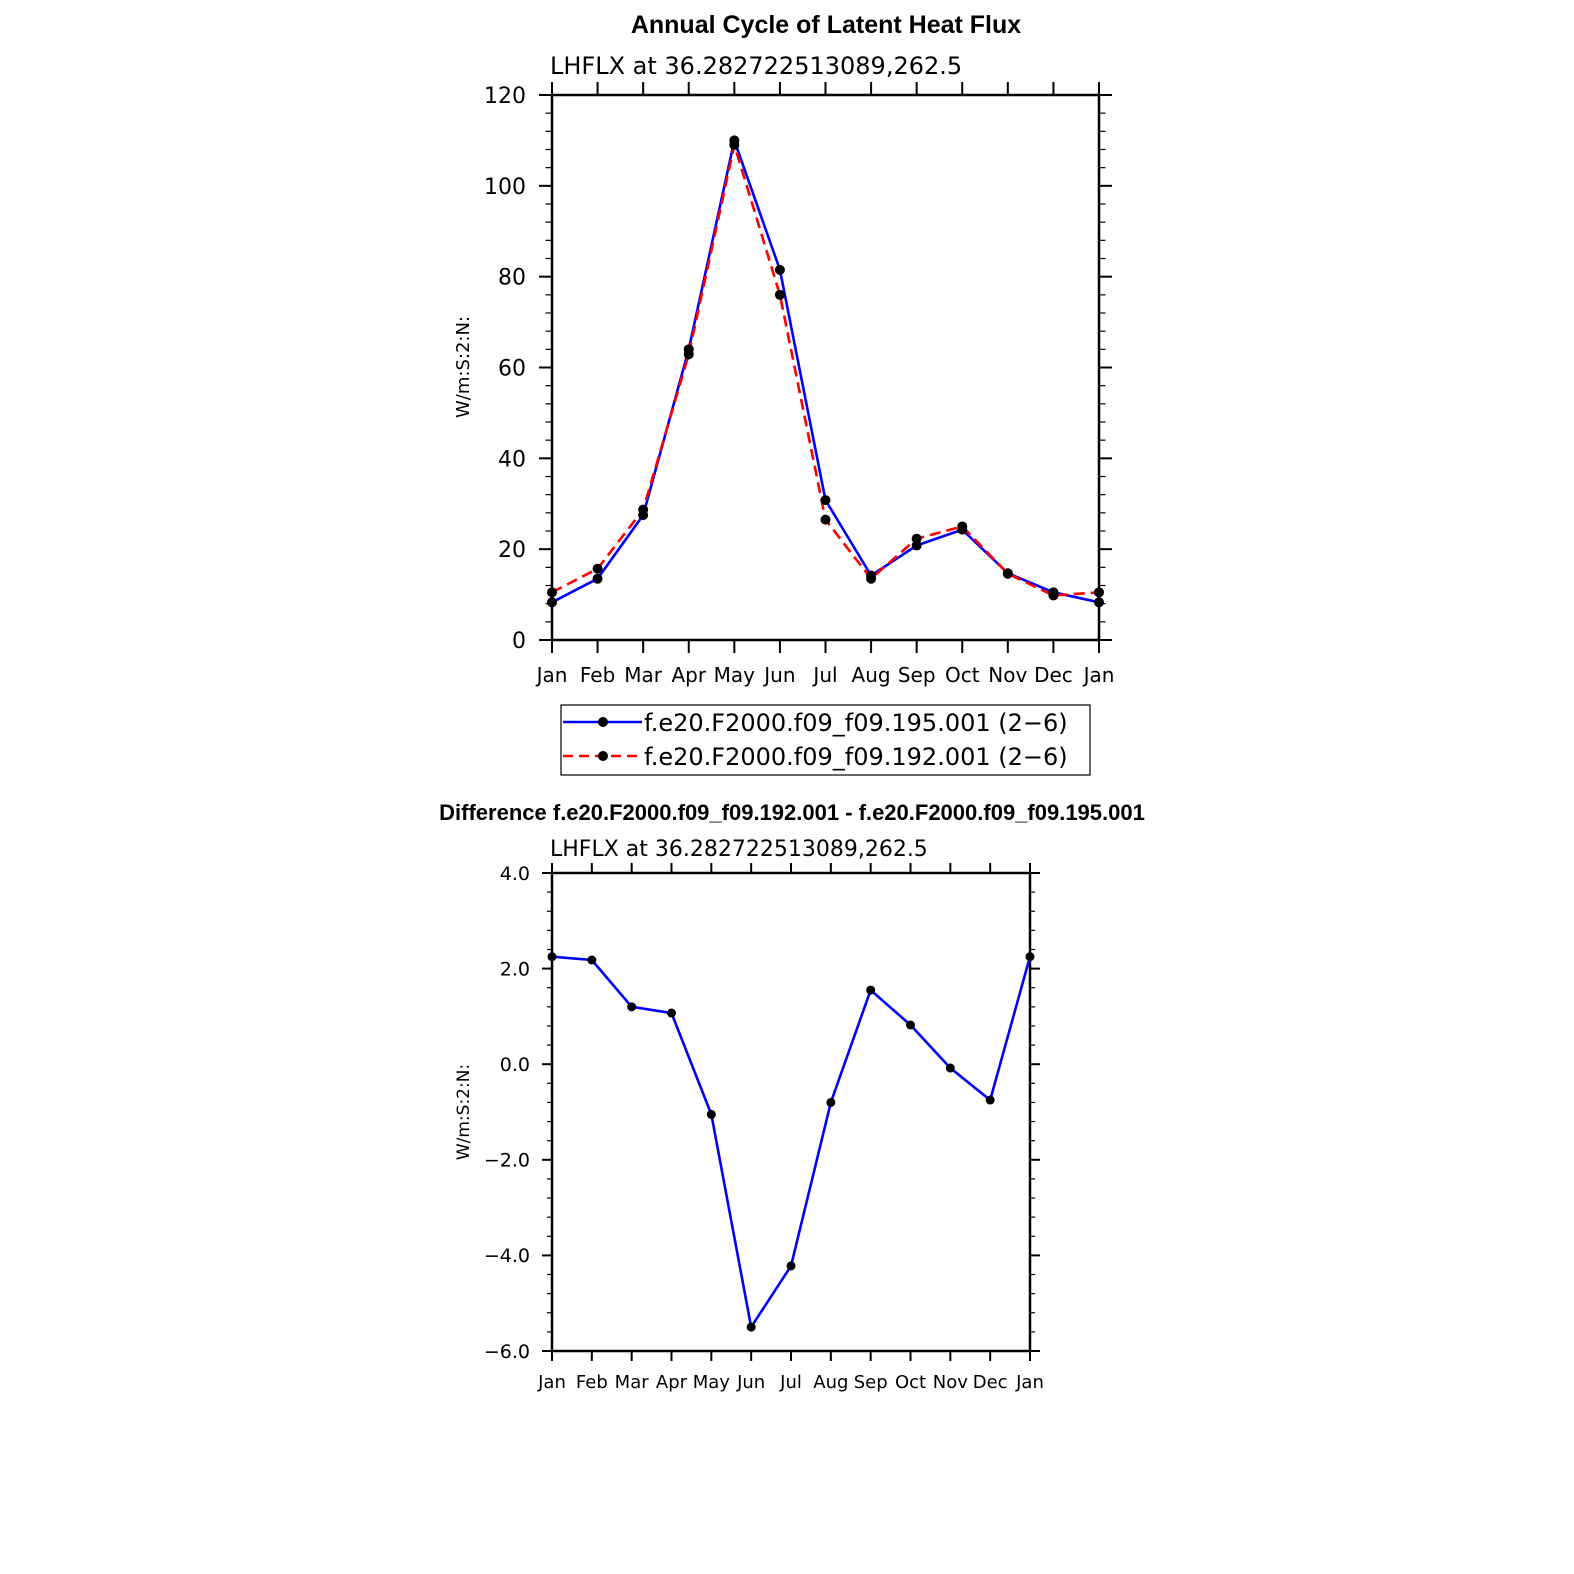 The width and height of the screenshot is (1574, 1574). I want to click on y-tick-label: −2.0, so click(507, 1161).